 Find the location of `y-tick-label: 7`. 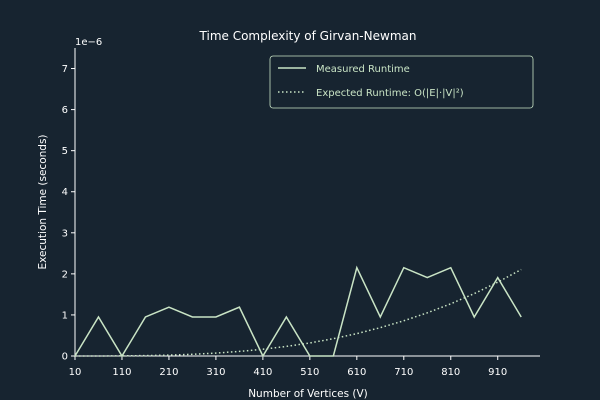

y-tick-label: 7 is located at coordinates (65, 69).